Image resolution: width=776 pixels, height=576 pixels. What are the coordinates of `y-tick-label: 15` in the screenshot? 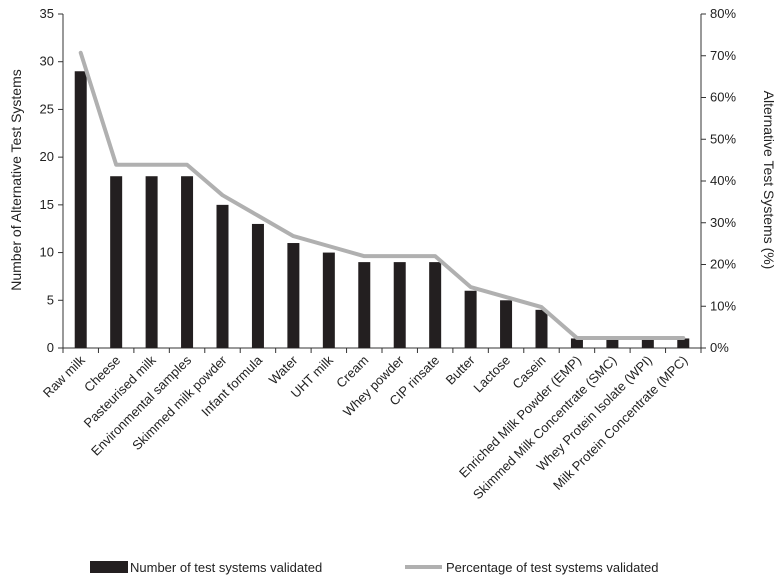 It's located at (47, 204).